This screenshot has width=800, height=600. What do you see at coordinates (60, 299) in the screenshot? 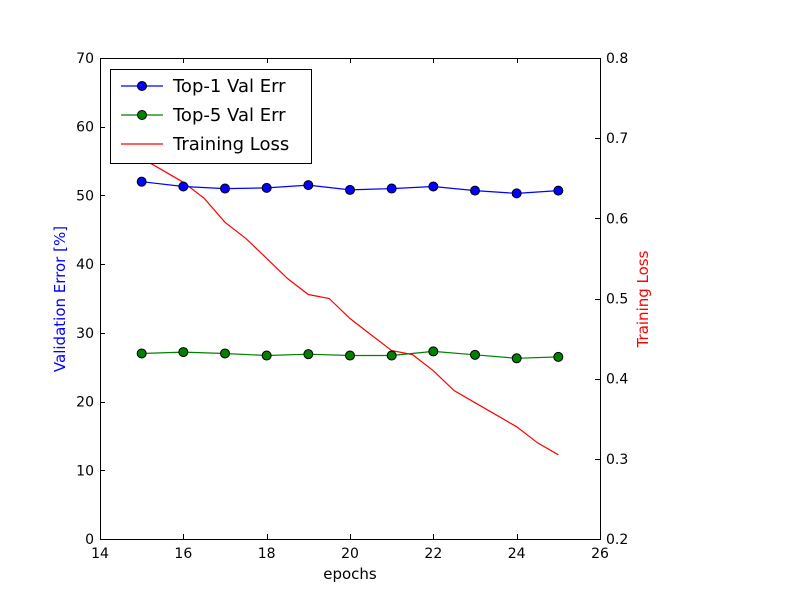
I see `left-y-axis-label: Validation Error [%]` at bounding box center [60, 299].